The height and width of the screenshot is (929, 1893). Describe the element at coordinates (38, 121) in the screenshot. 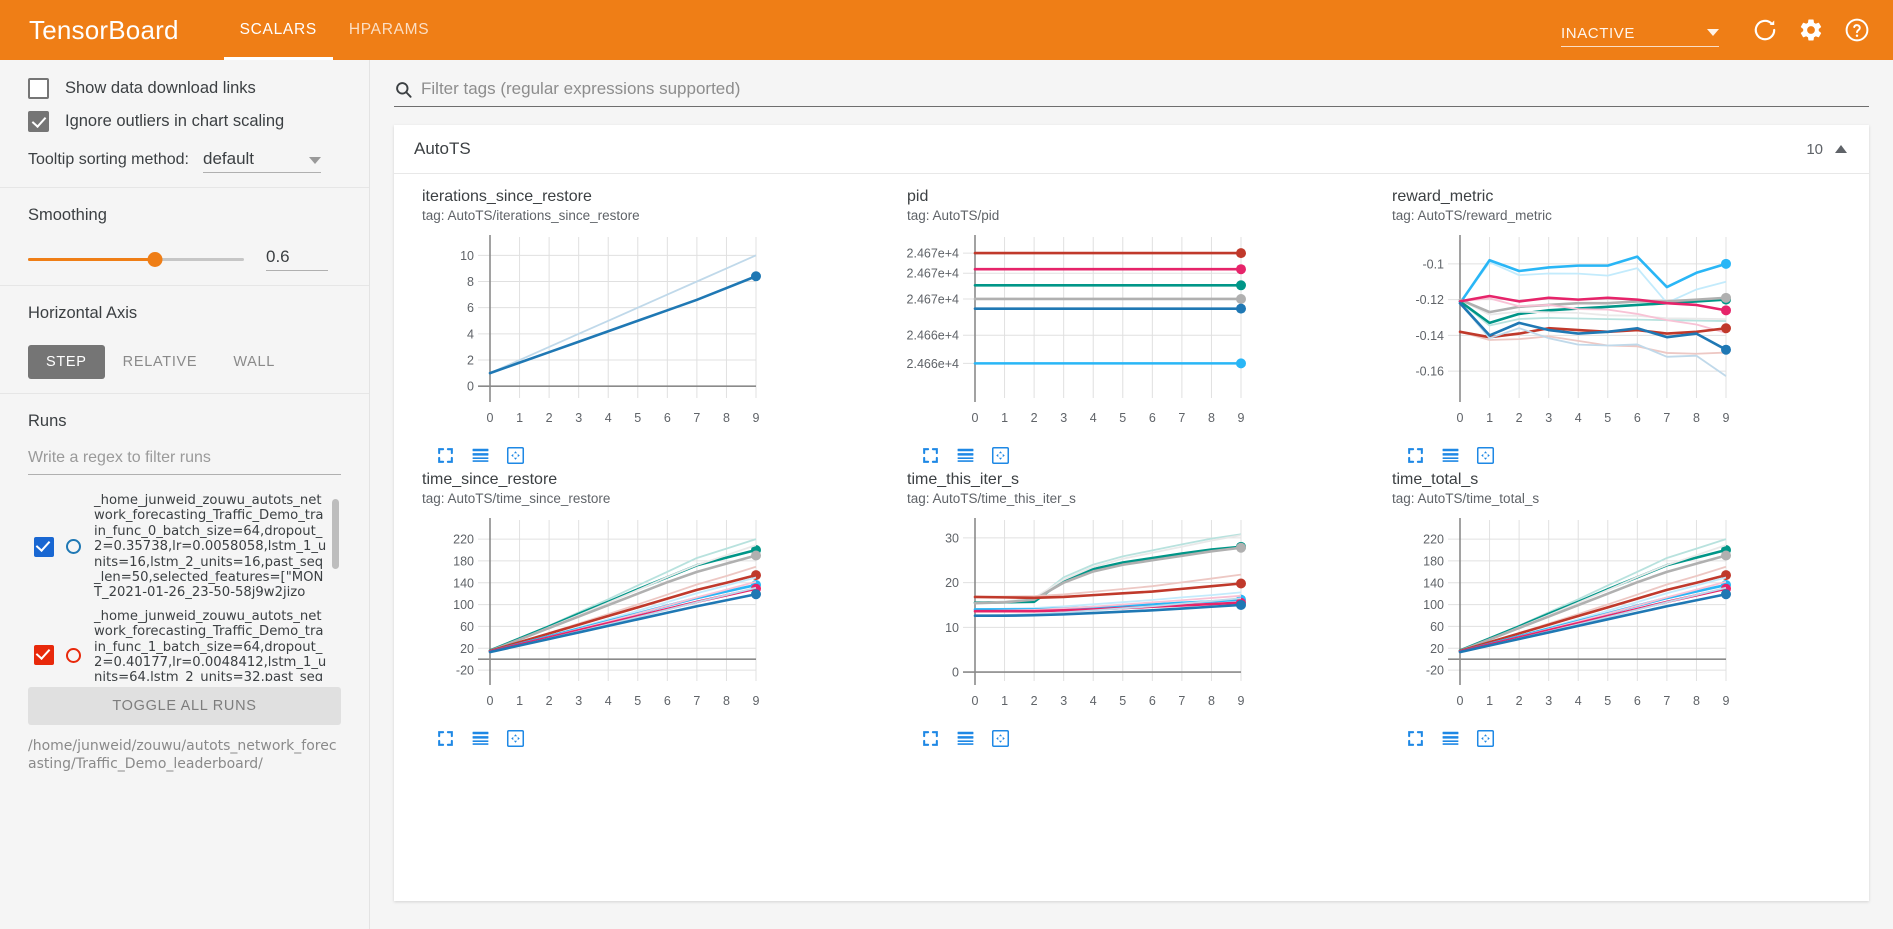

I see `ignore-outliers-checkbox` at that location.